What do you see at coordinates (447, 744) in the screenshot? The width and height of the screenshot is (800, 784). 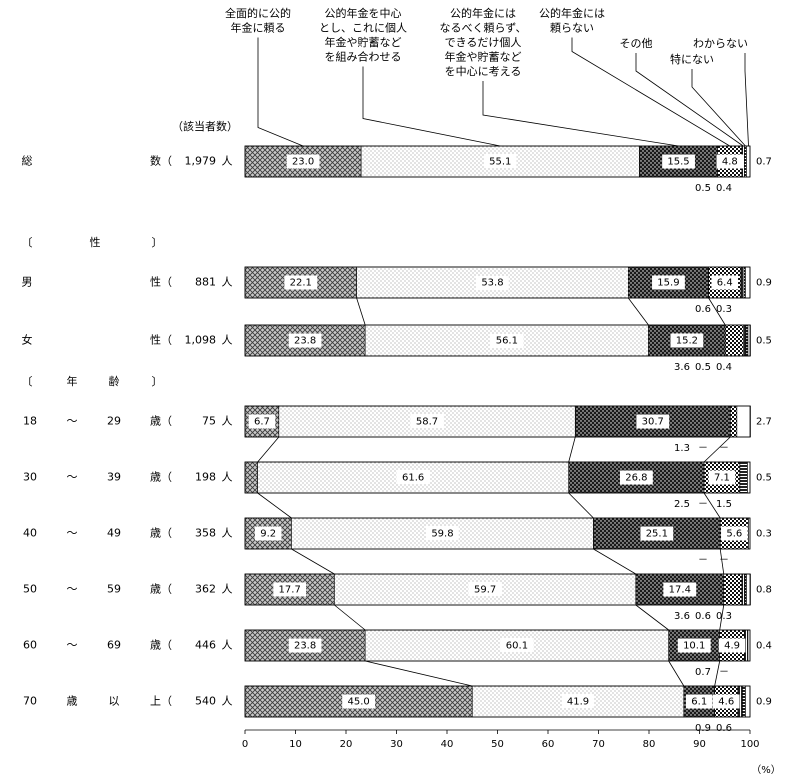 I see `x-tick-label: 40` at bounding box center [447, 744].